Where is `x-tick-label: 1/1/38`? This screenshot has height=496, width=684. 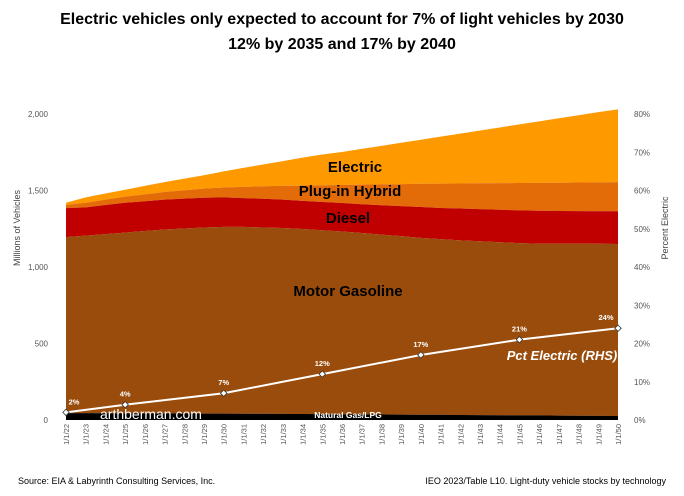 x-tick-label: 1/1/38 is located at coordinates (381, 434).